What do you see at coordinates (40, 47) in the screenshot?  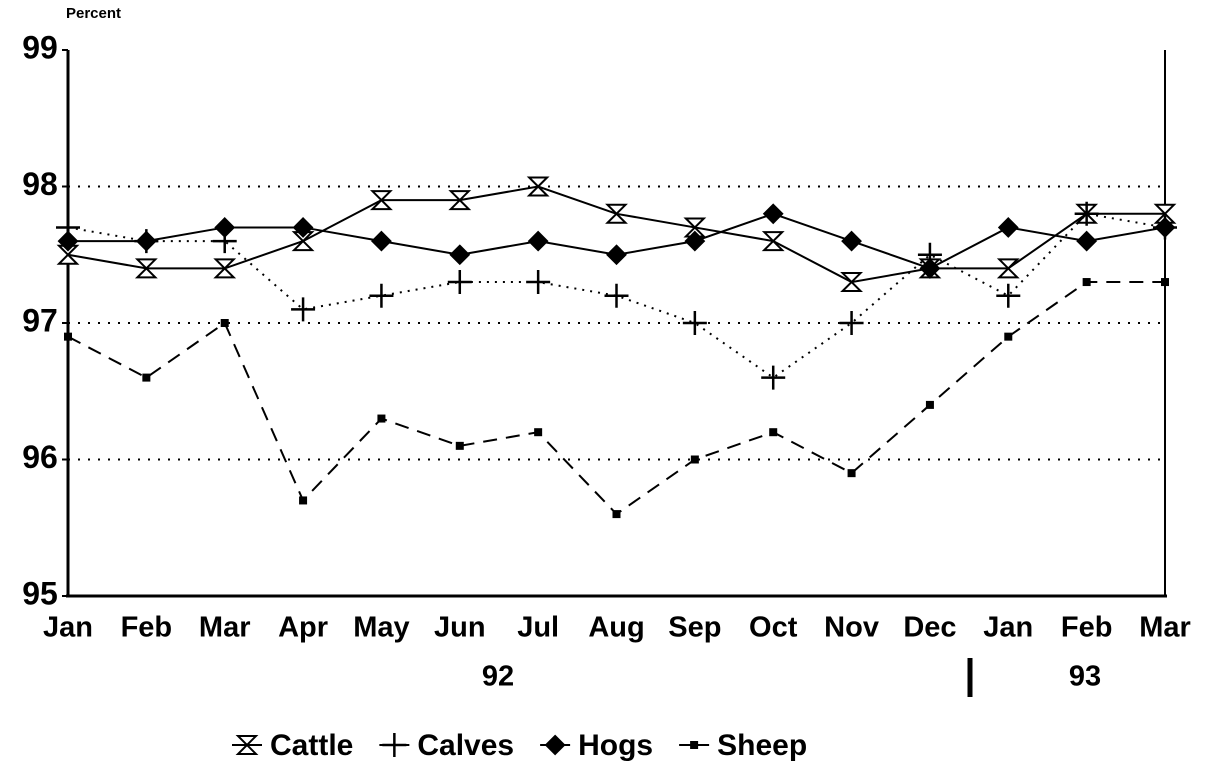 I see `y-tick-label: 99` at bounding box center [40, 47].